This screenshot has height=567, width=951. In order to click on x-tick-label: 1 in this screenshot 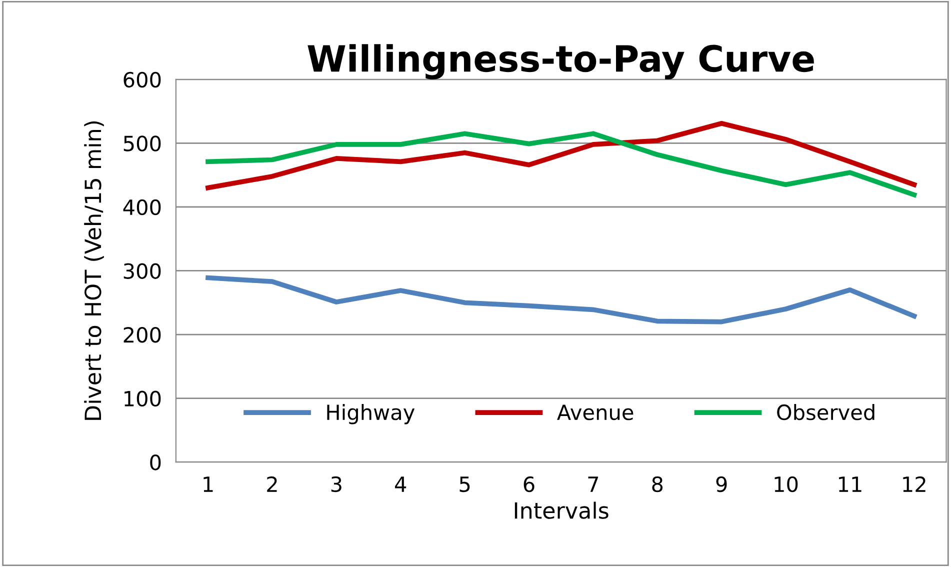, I will do `click(208, 484)`.